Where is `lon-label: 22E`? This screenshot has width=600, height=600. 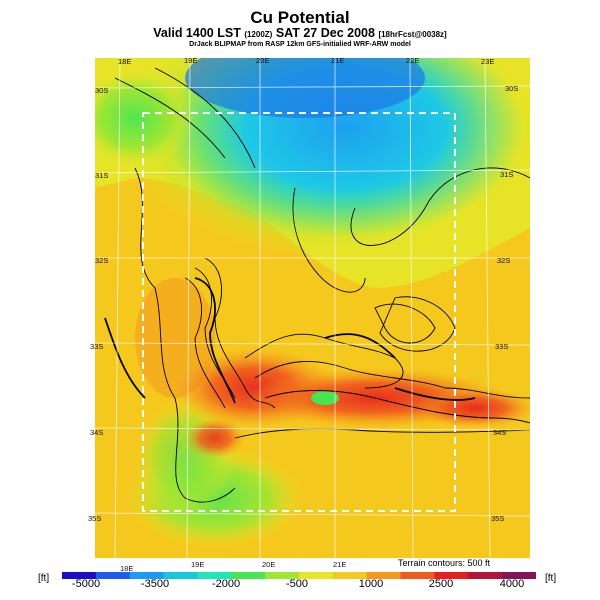
lon-label: 22E is located at coordinates (413, 60).